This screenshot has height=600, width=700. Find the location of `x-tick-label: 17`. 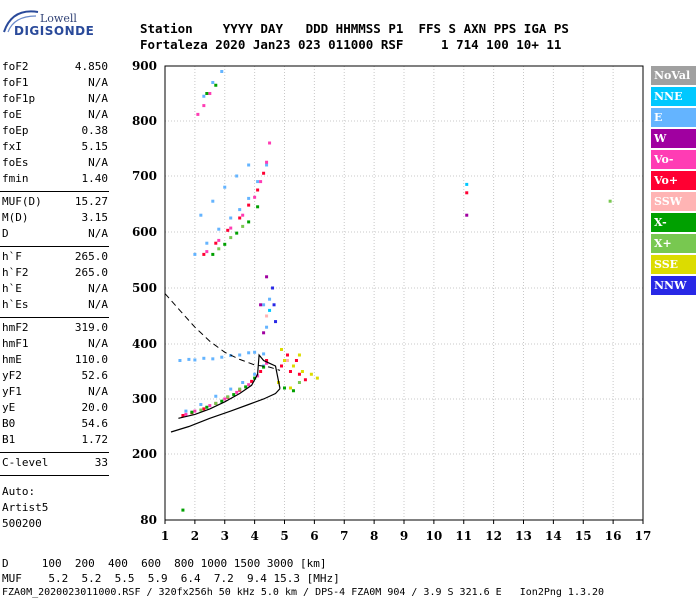

x-tick-label: 17 is located at coordinates (643, 536).